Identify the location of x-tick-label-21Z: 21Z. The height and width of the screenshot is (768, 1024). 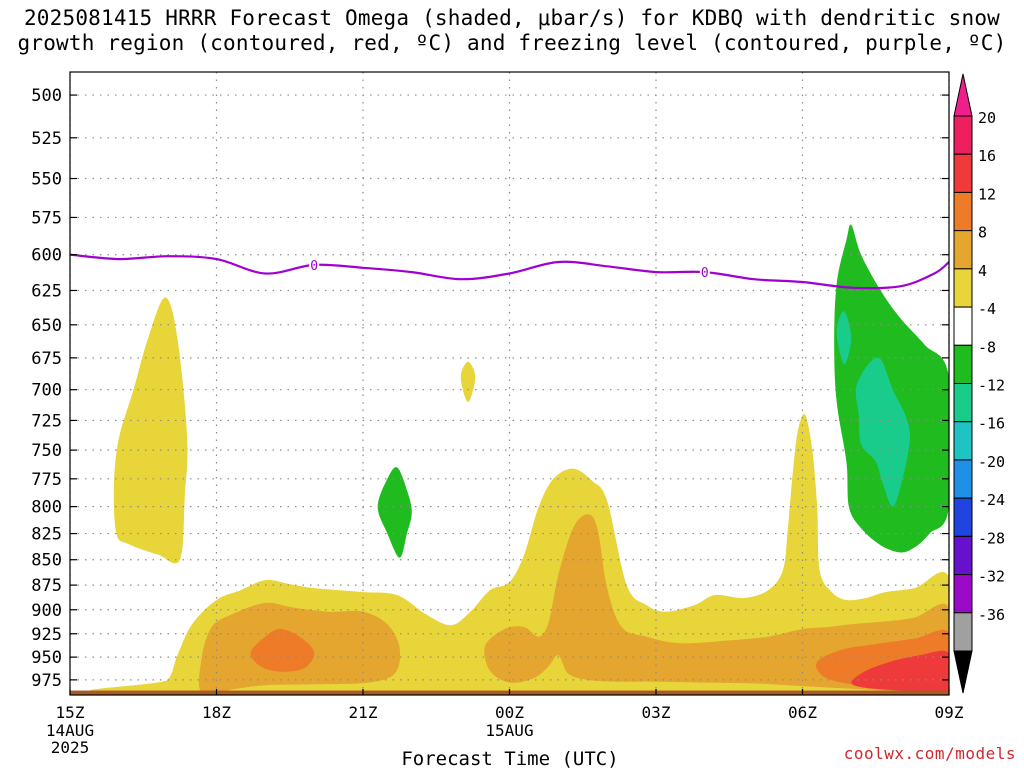
(363, 712).